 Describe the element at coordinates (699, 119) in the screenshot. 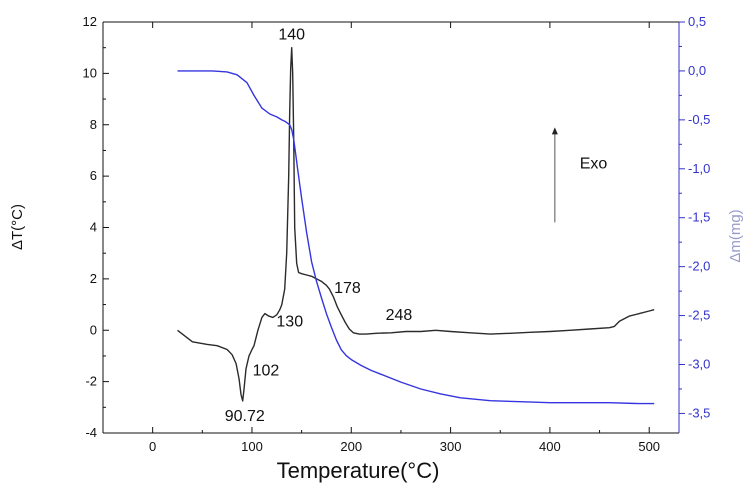

I see `y2-tick-label: -0,5` at that location.